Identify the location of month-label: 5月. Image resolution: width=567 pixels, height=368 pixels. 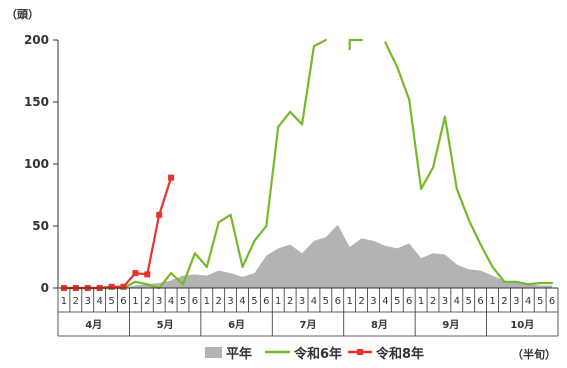
(165, 325).